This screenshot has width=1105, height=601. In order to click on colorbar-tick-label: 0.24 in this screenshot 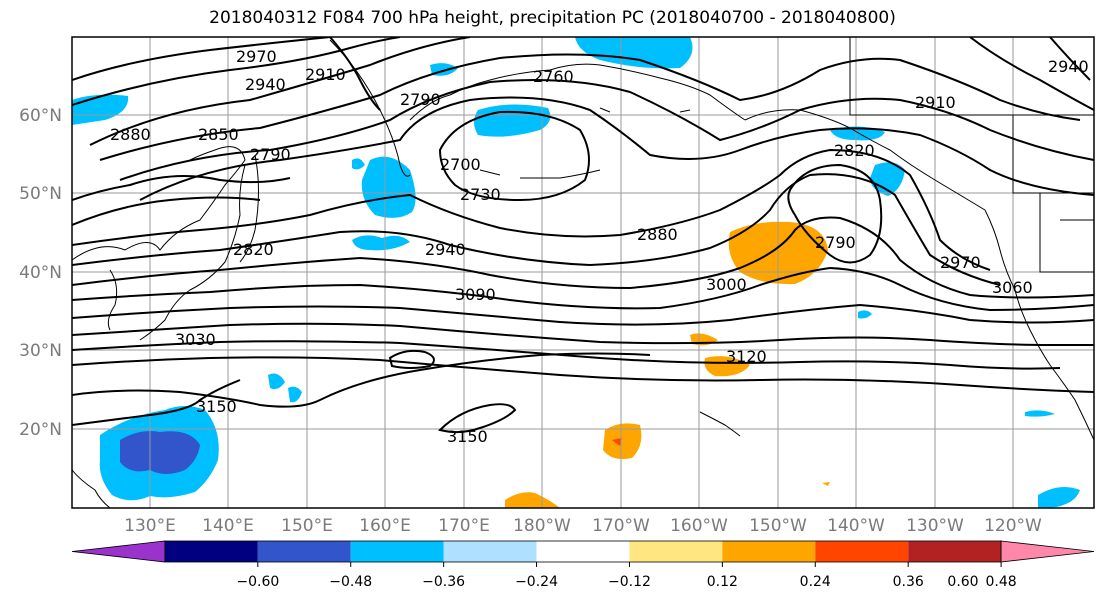, I will do `click(815, 582)`.